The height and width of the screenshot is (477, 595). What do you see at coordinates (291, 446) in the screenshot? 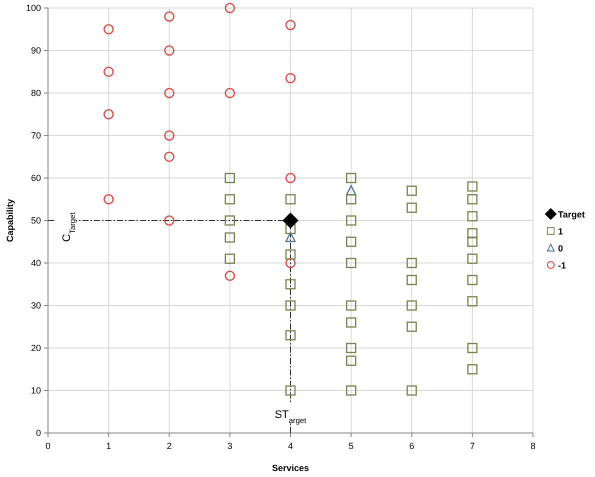
I see `x-tick-label: 4` at bounding box center [291, 446].